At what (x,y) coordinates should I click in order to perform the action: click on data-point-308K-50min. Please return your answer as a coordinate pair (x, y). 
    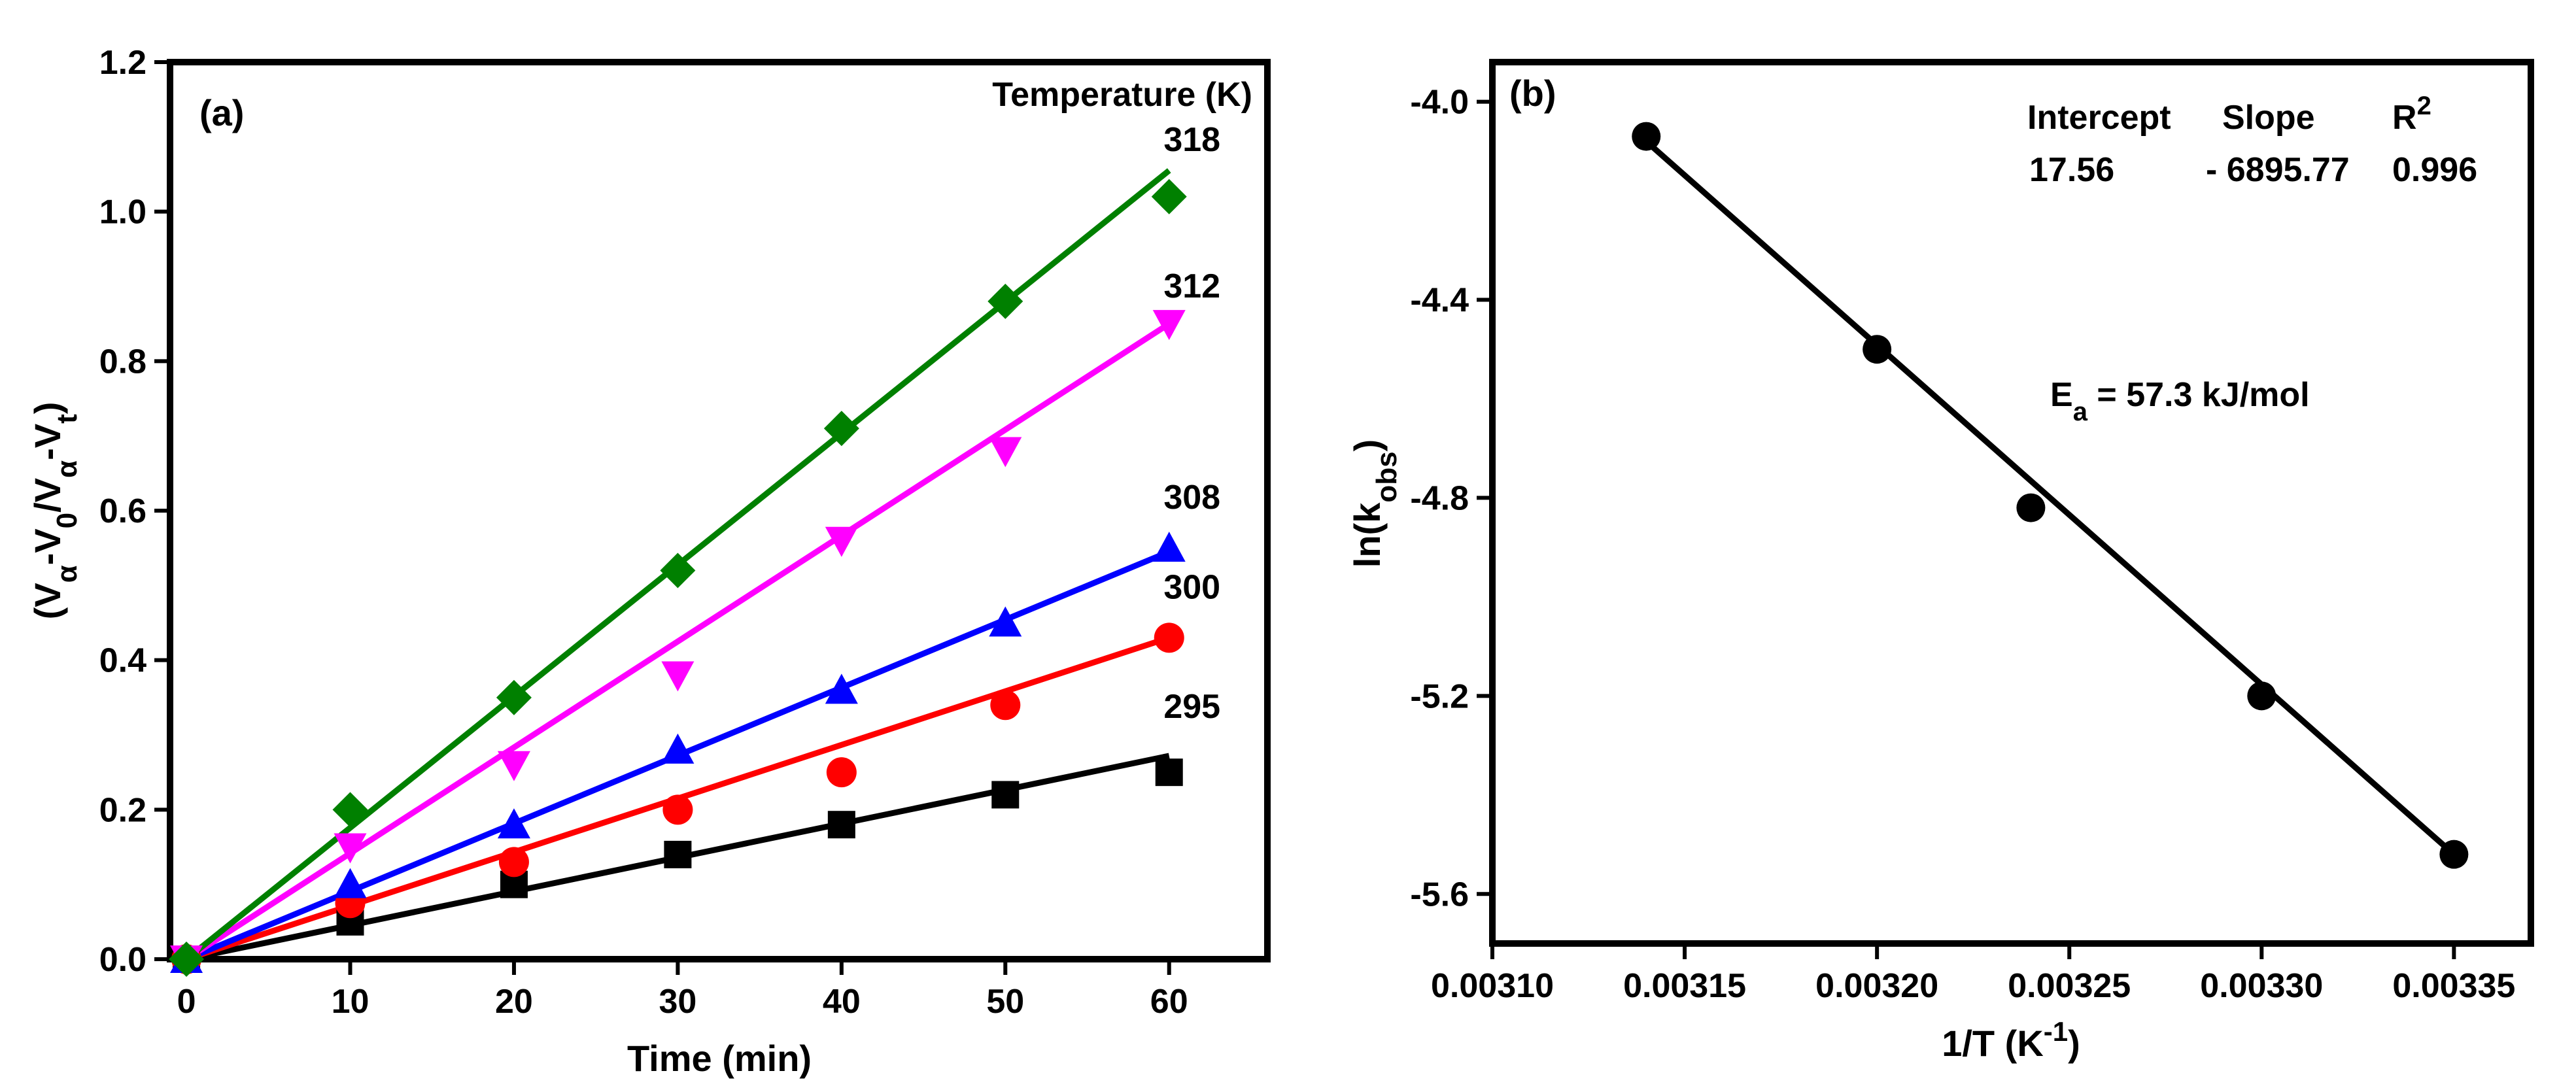
    Looking at the image, I should click on (1006, 621).